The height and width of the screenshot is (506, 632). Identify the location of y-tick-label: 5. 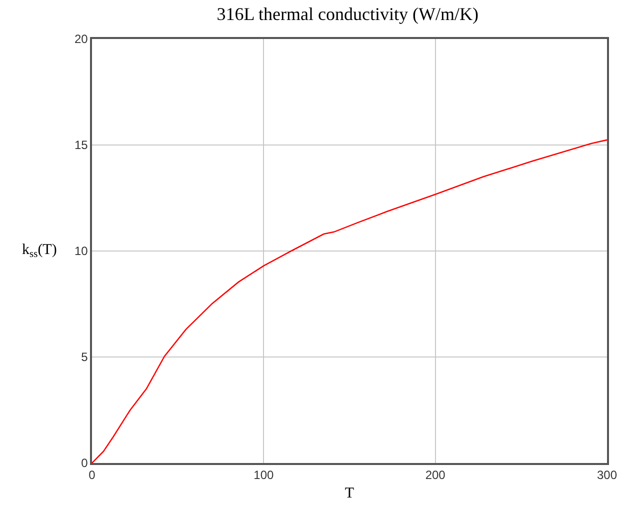
(84, 357).